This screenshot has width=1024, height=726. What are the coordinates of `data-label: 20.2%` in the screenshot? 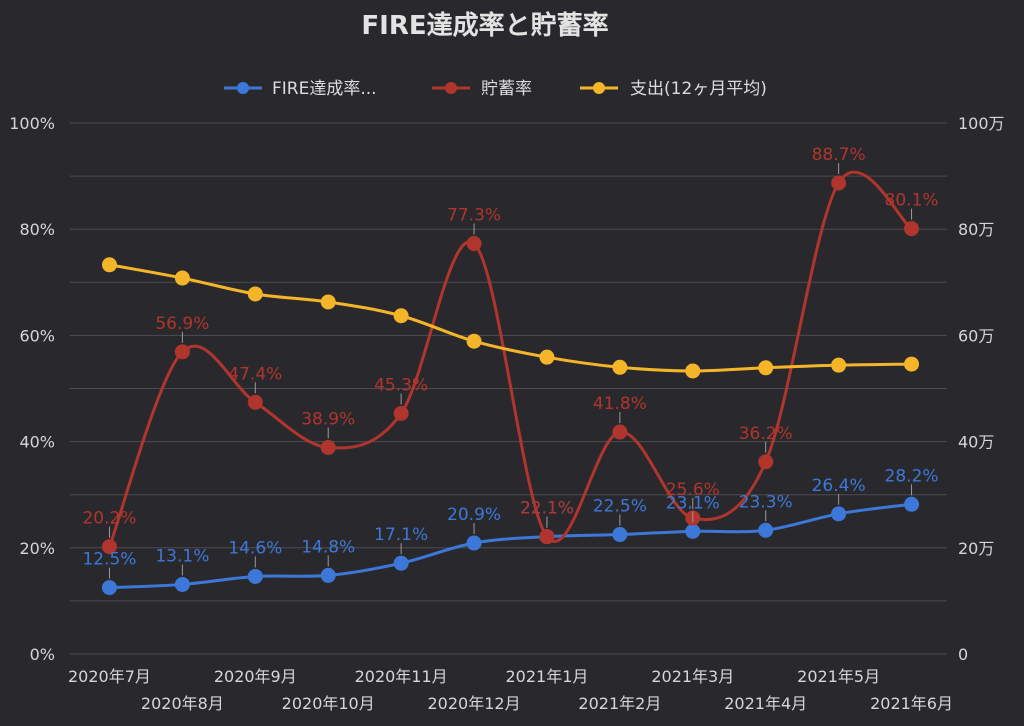 It's located at (109, 519).